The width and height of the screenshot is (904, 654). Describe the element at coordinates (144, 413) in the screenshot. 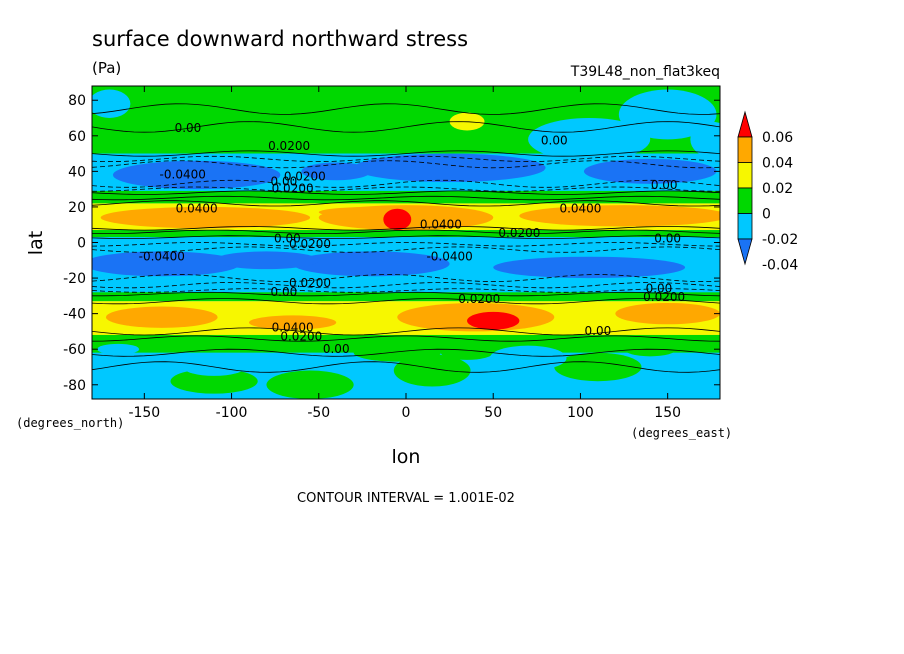

I see `x-tick-label: -150` at that location.